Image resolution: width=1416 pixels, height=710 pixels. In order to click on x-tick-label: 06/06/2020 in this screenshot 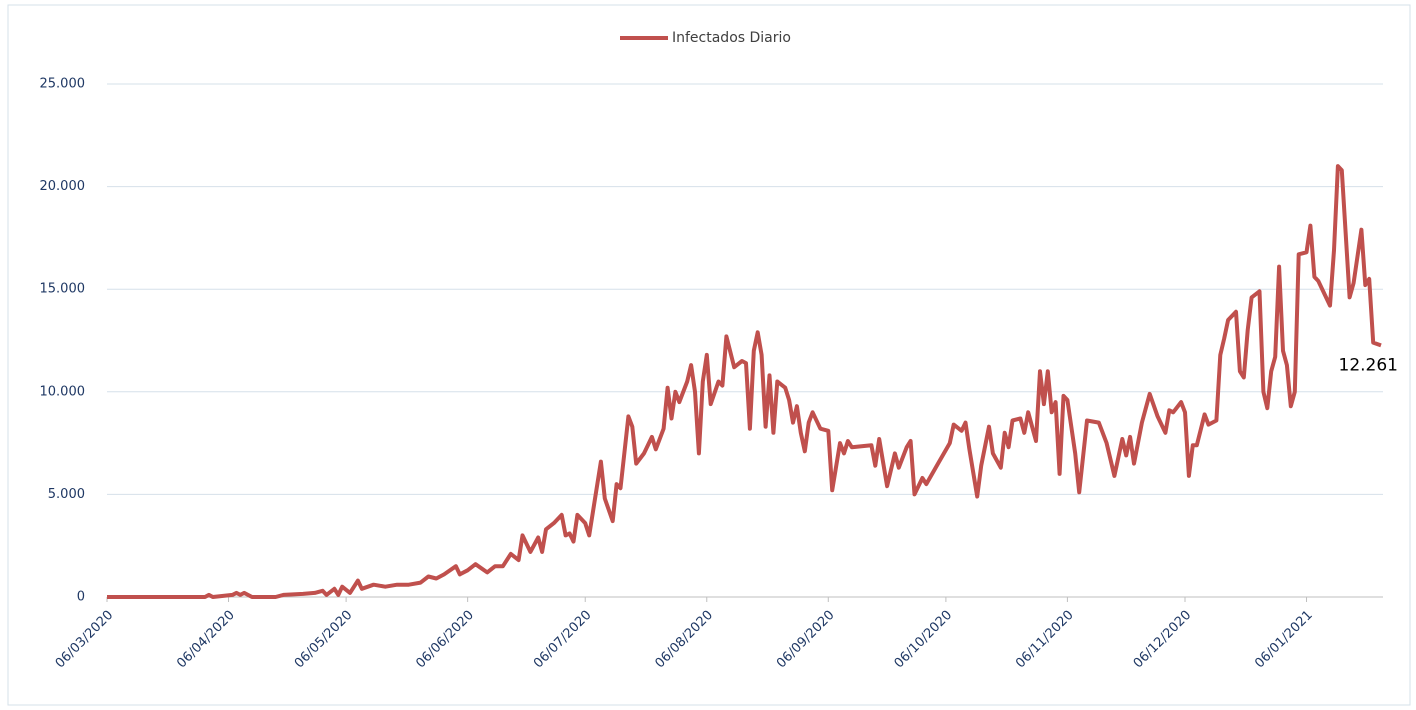, I will do `click(445, 640)`.